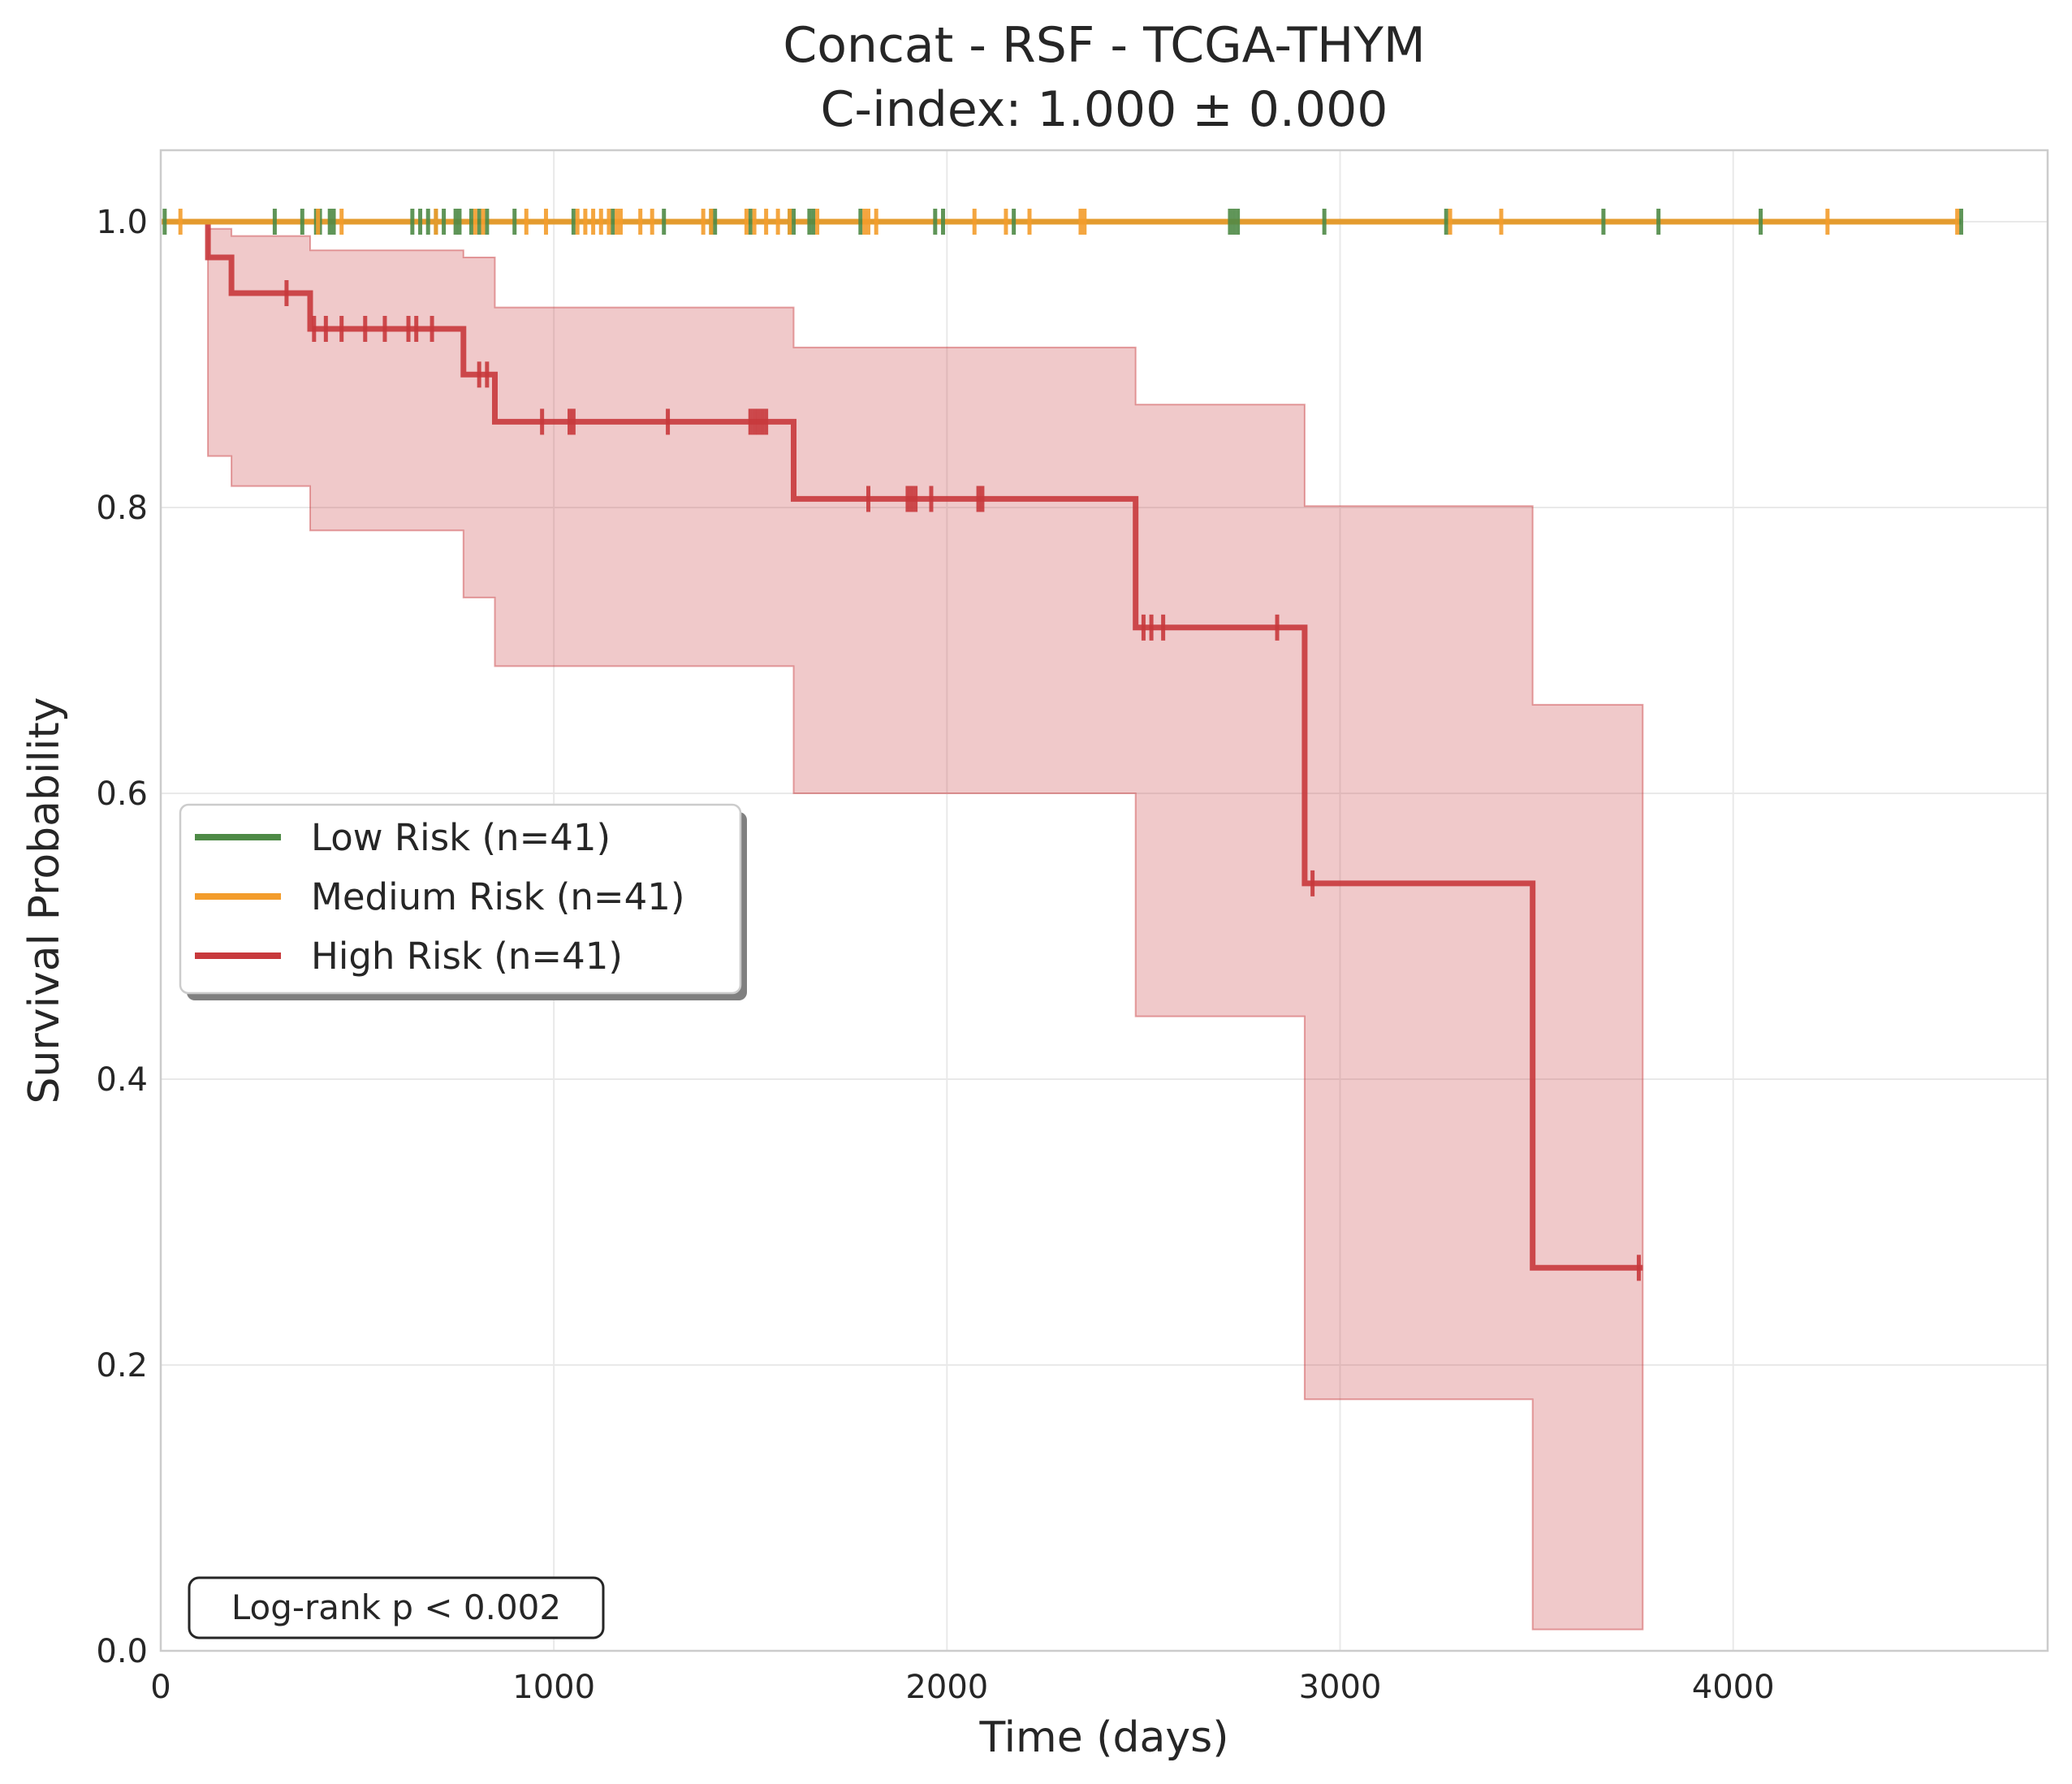 The width and height of the screenshot is (2072, 1784). I want to click on y-tick-label: 0.2, so click(122, 1365).